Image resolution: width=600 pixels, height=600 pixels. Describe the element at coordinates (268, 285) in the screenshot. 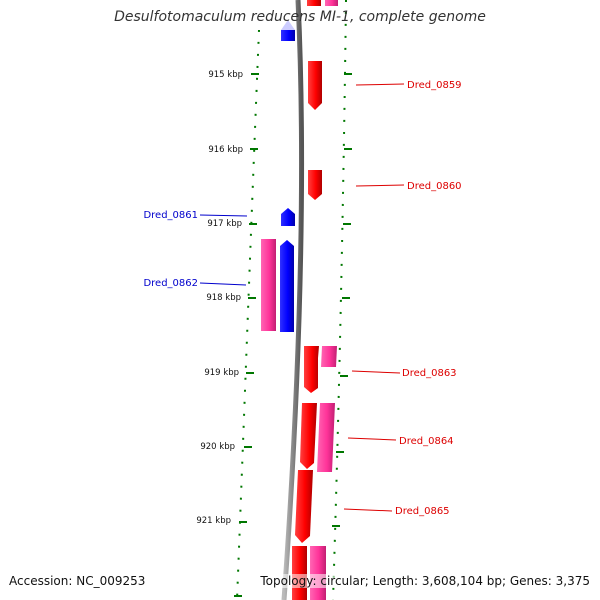

I see `cds-feature-pink-left` at that location.